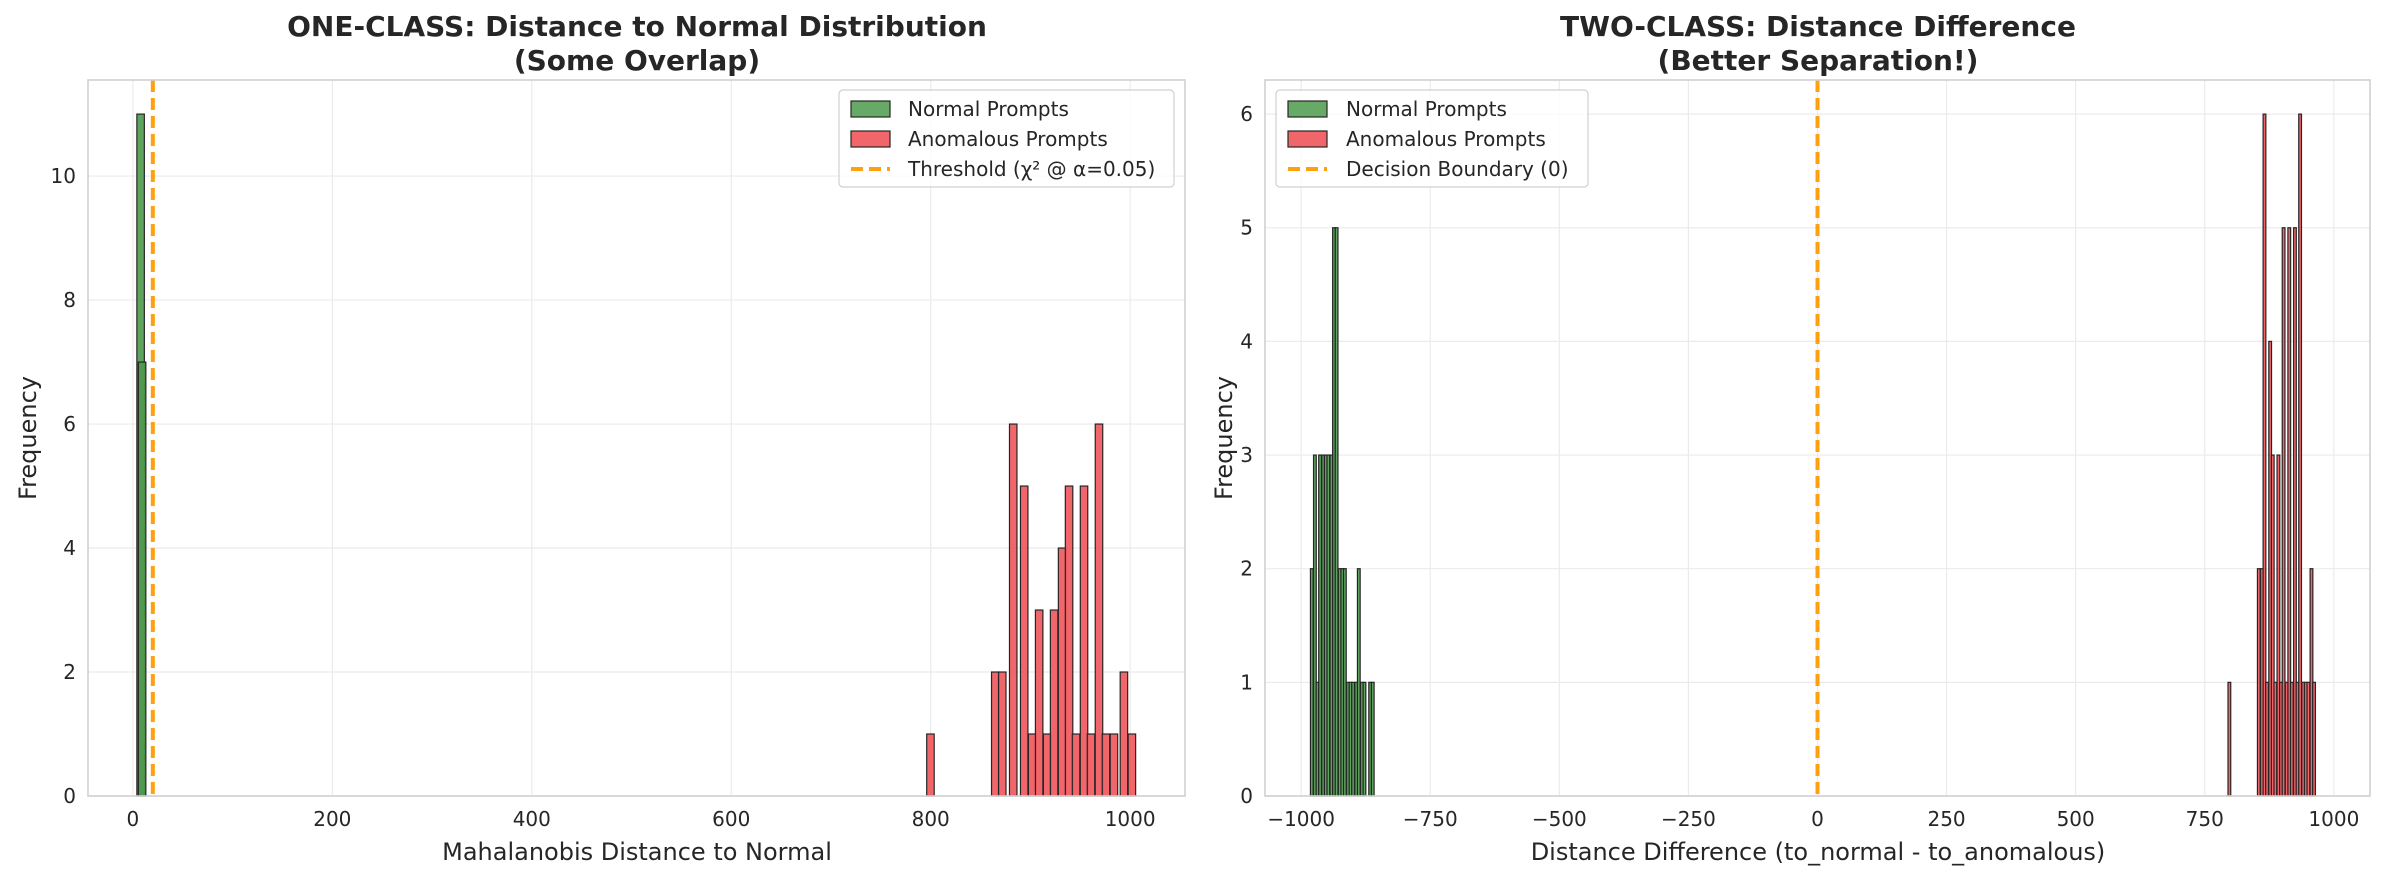  Describe the element at coordinates (1946, 819) in the screenshot. I see `x-tick-label: 250` at that location.